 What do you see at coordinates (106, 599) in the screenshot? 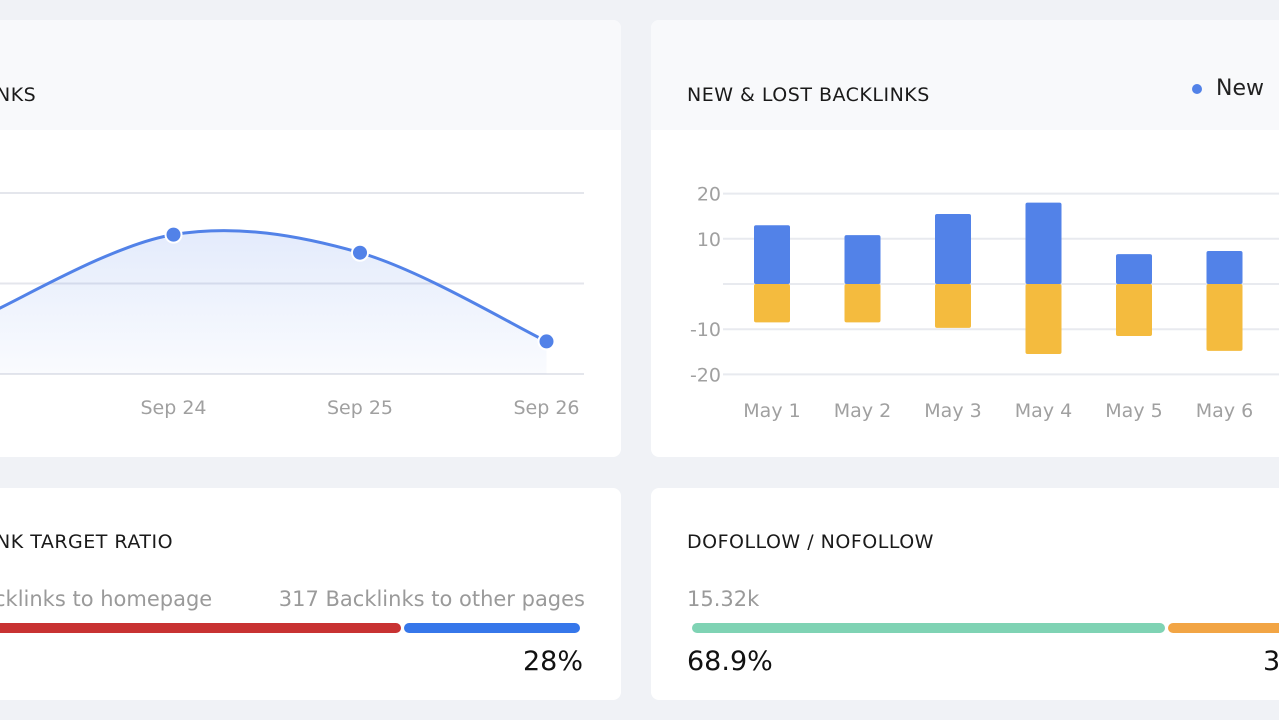
I see `homepage-backlinks-label: cklinks to homepage` at bounding box center [106, 599].